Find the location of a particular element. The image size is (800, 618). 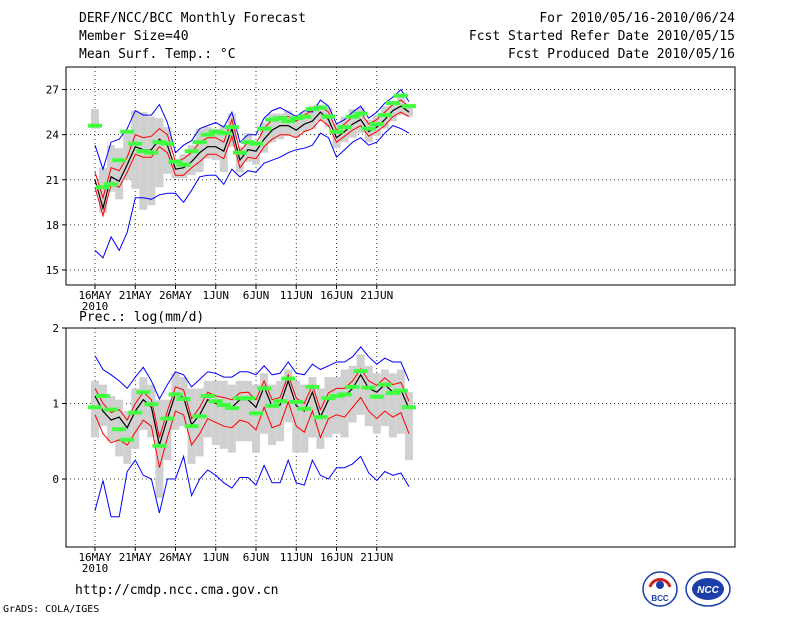

temp-outer-upper-line is located at coordinates (252, 129).